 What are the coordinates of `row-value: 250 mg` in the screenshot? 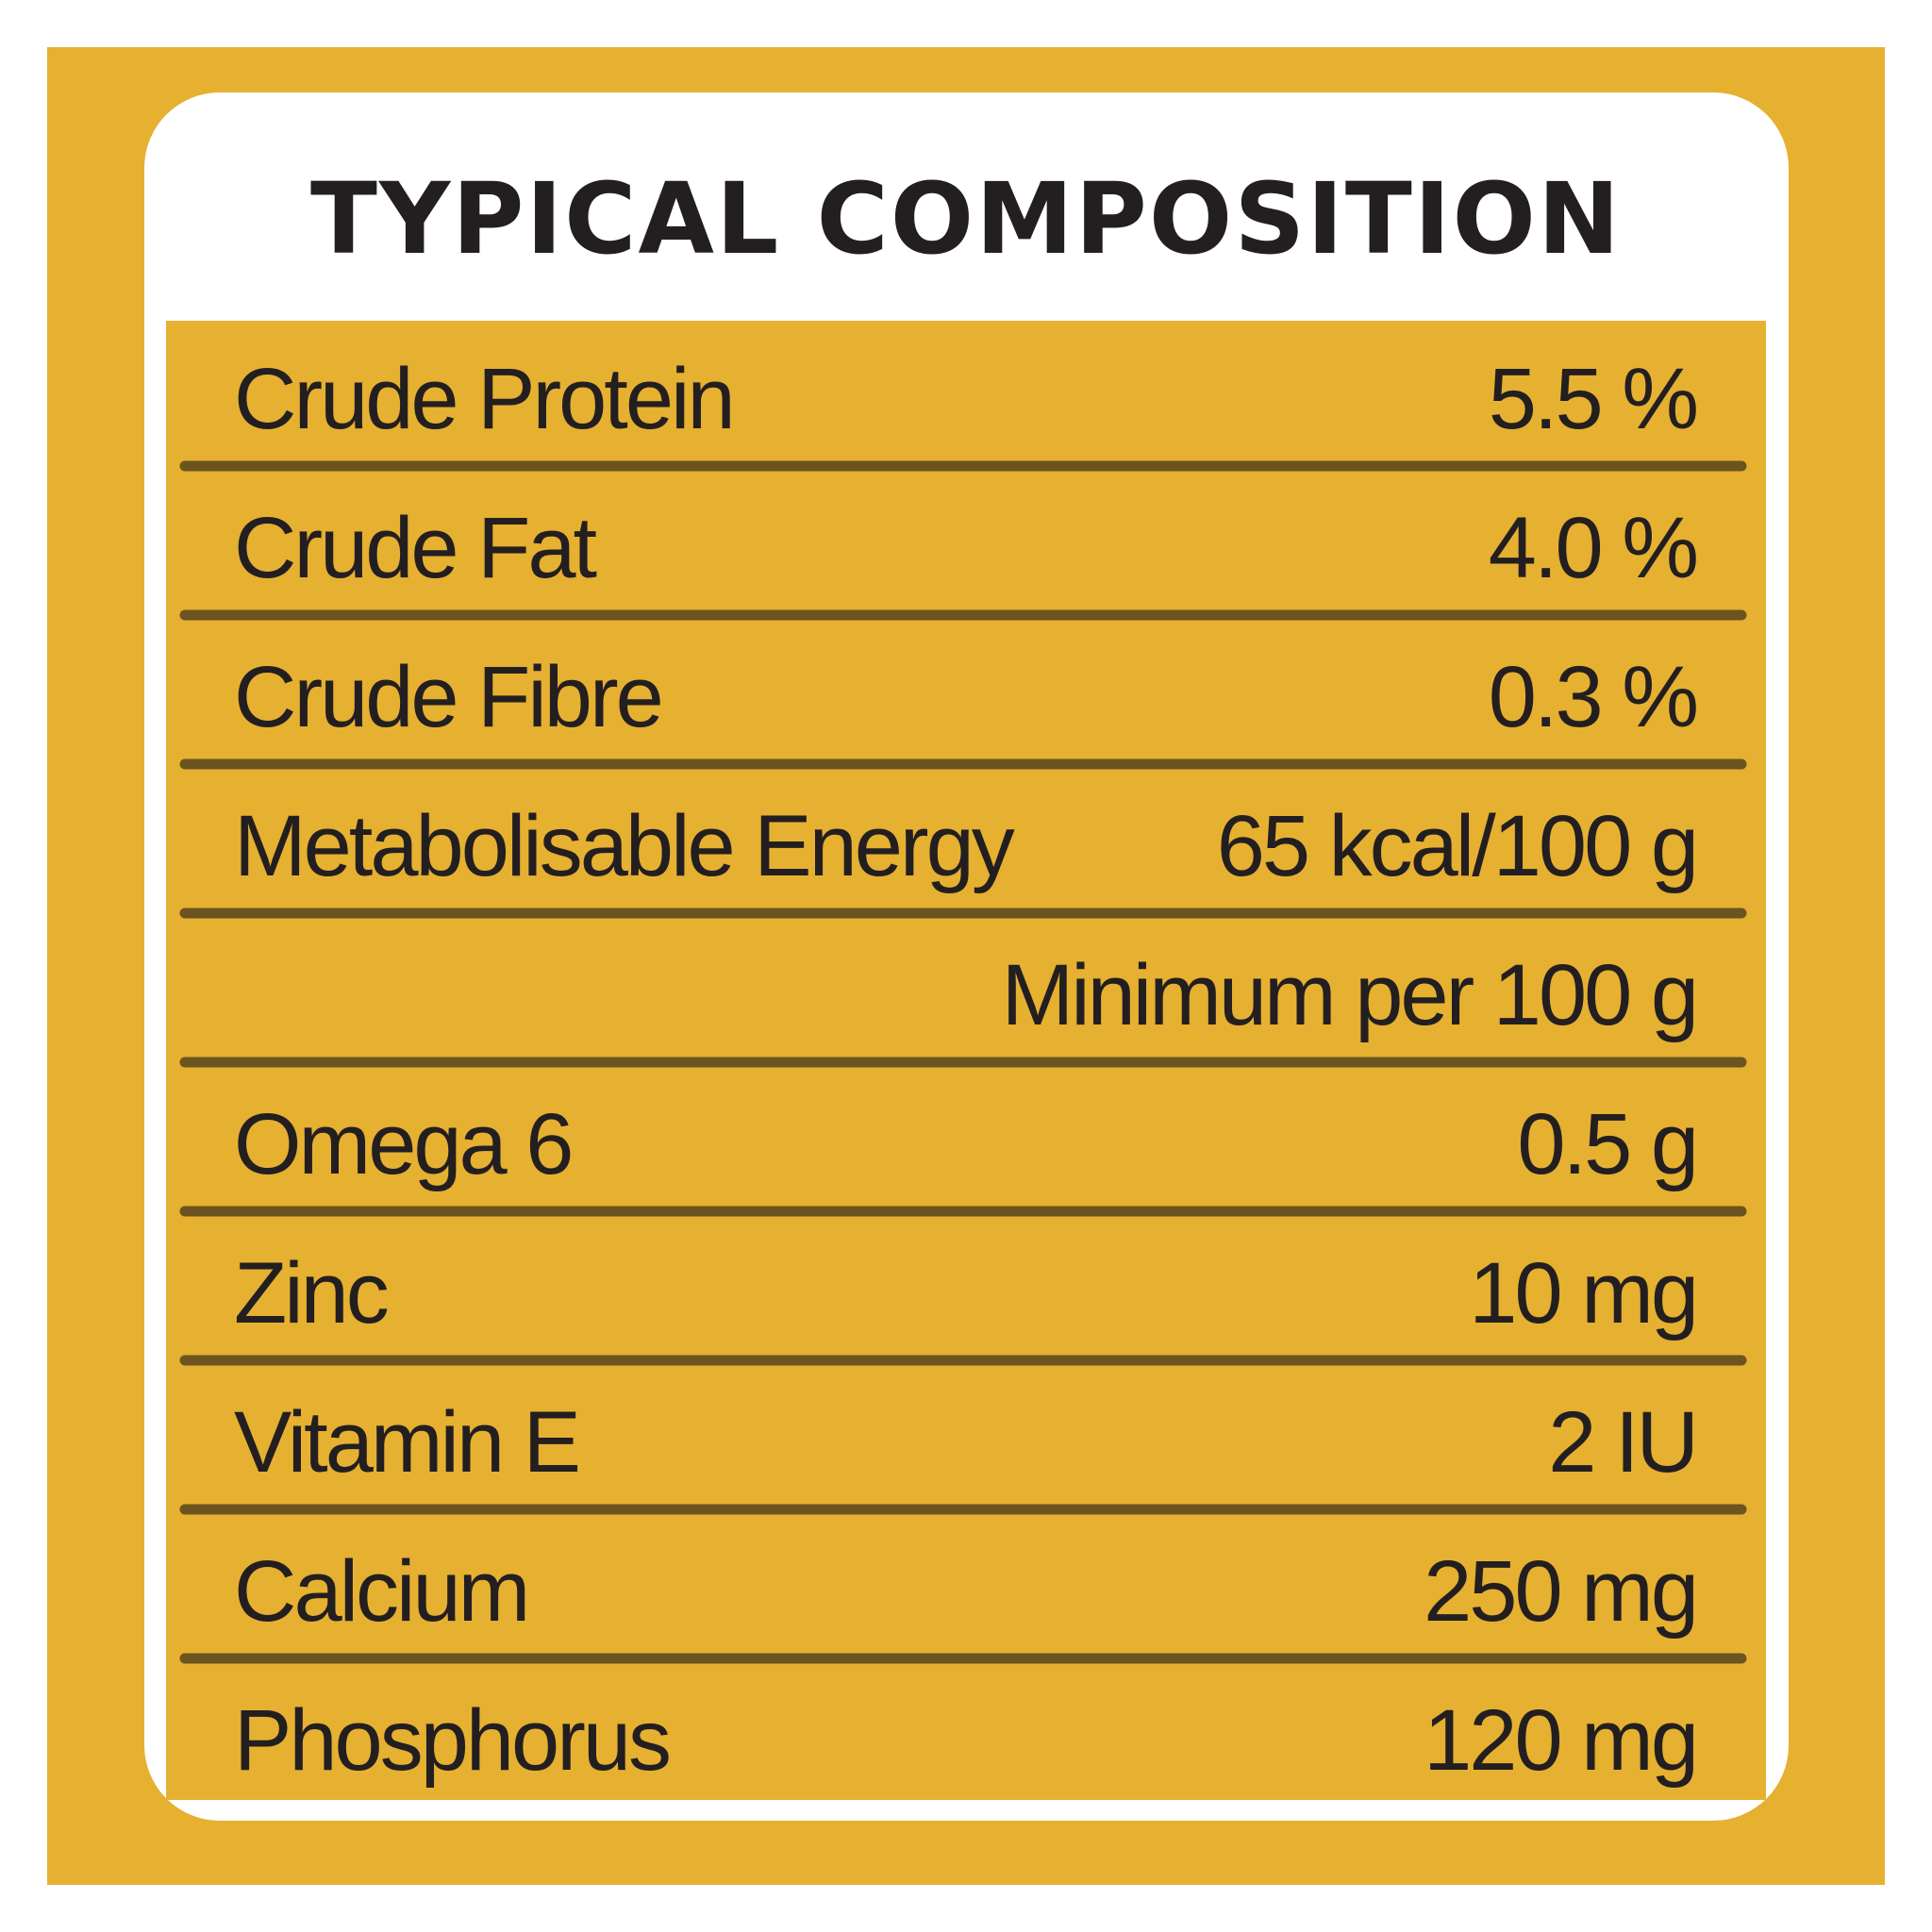 It's located at (1560, 1591).